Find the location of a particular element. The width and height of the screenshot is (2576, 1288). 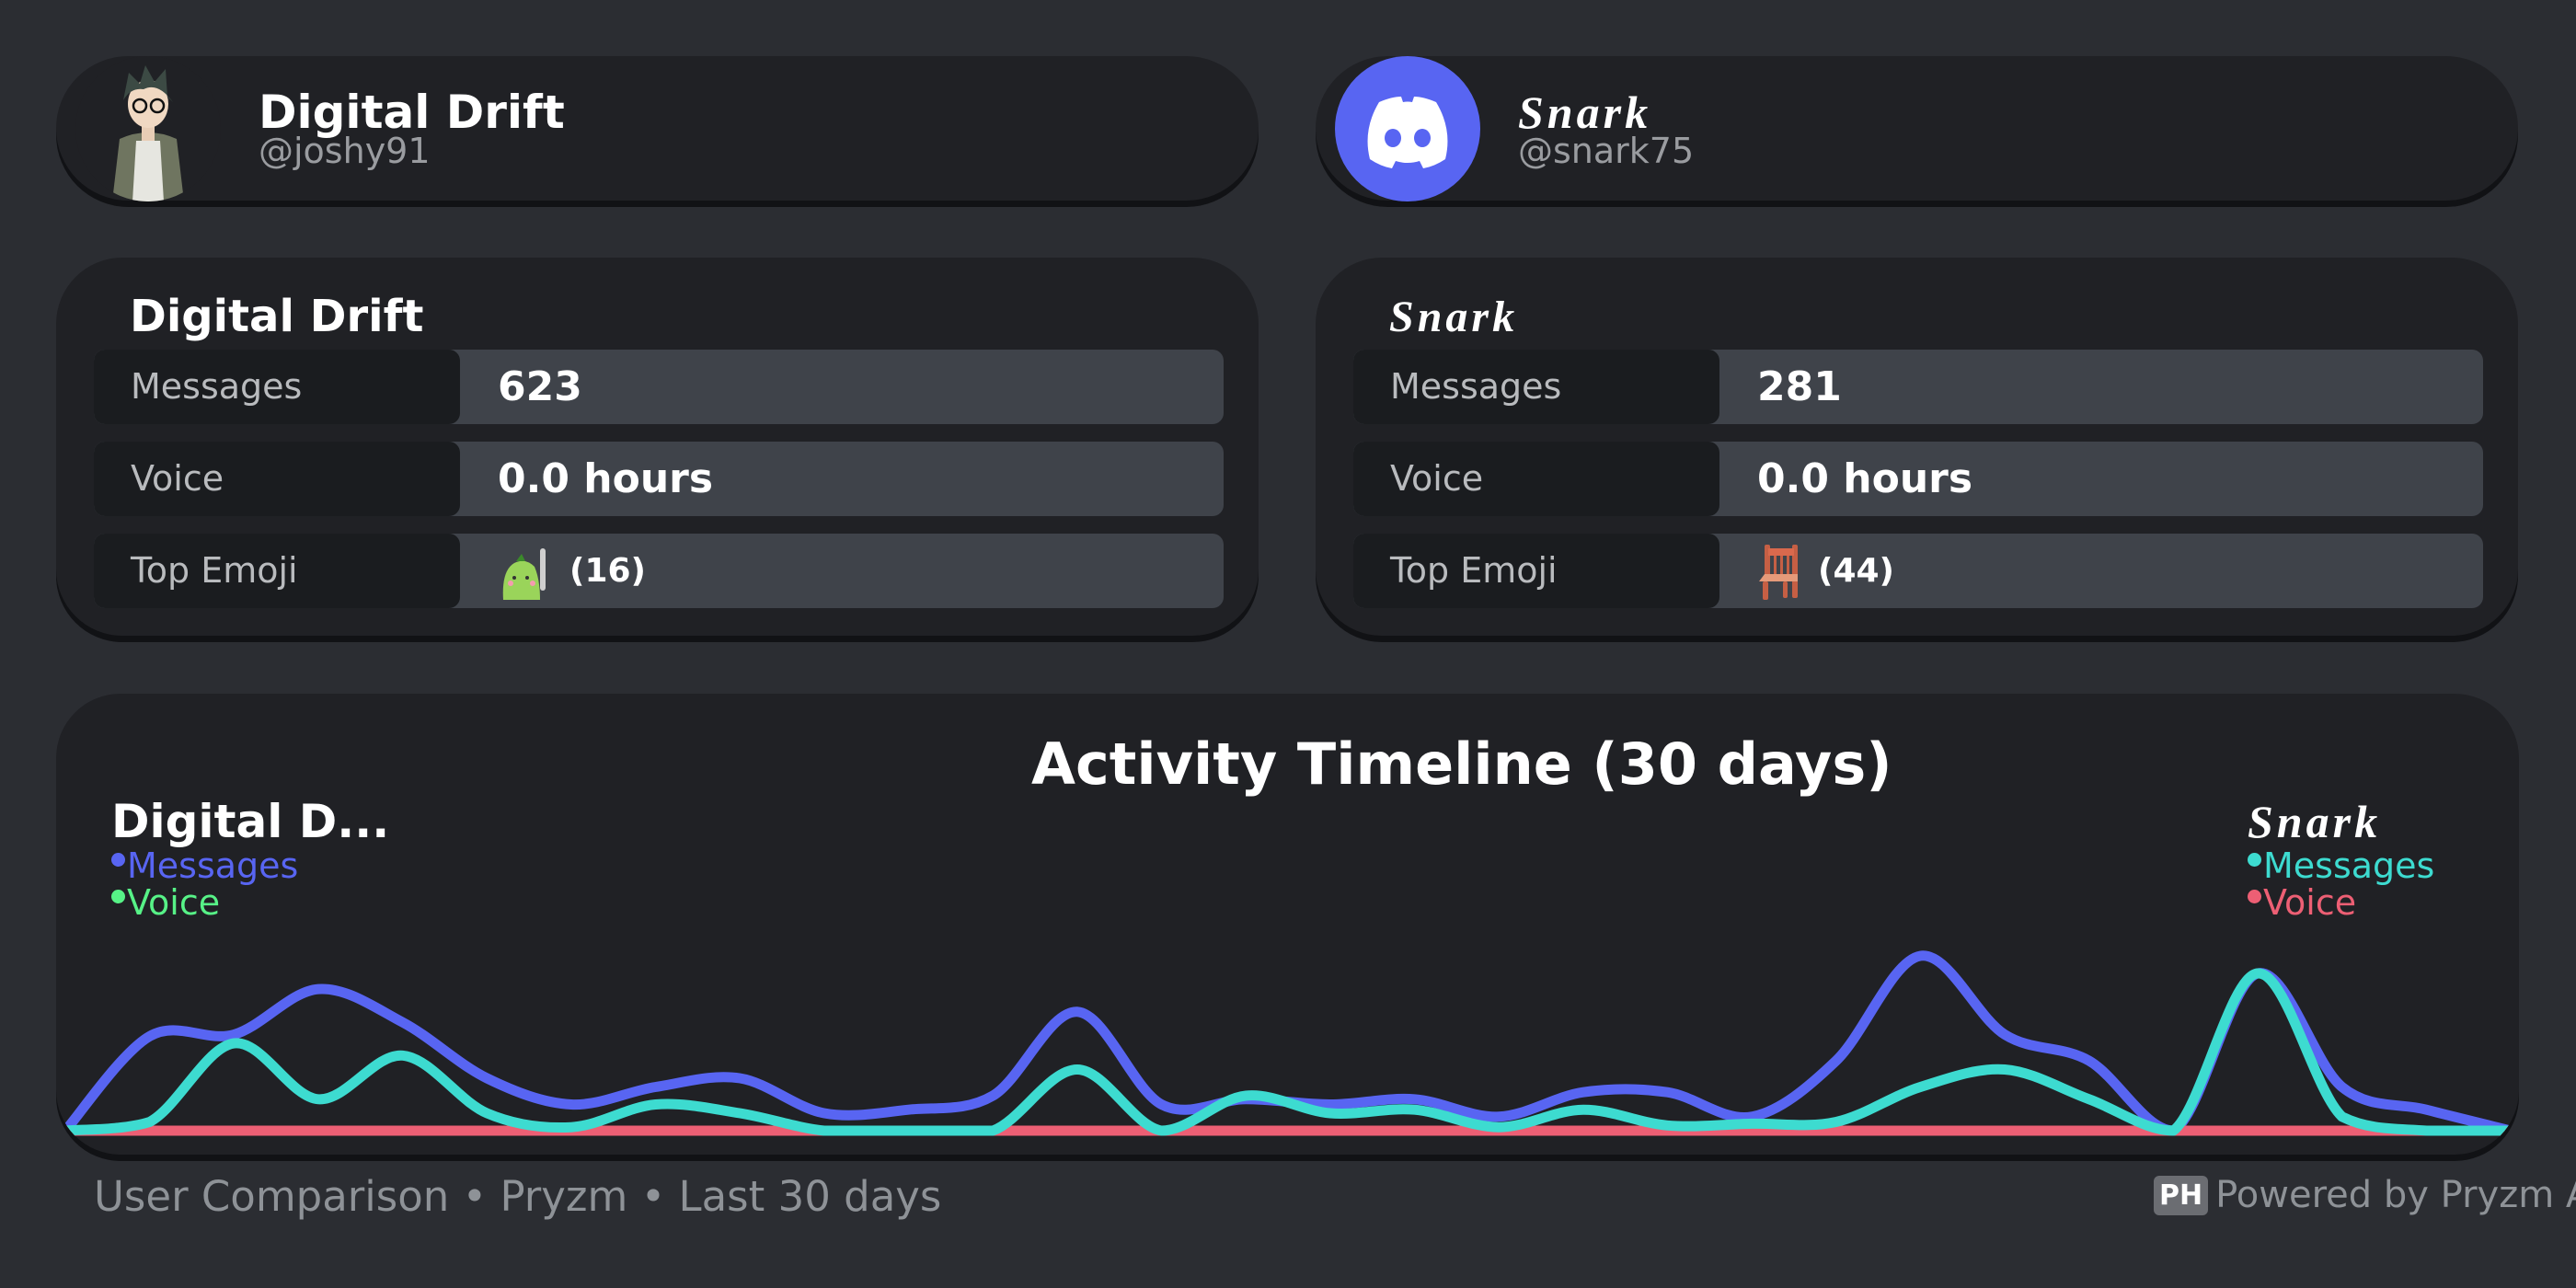

legend-digital-drift: Digital D... Messages Voice is located at coordinates (250, 859).